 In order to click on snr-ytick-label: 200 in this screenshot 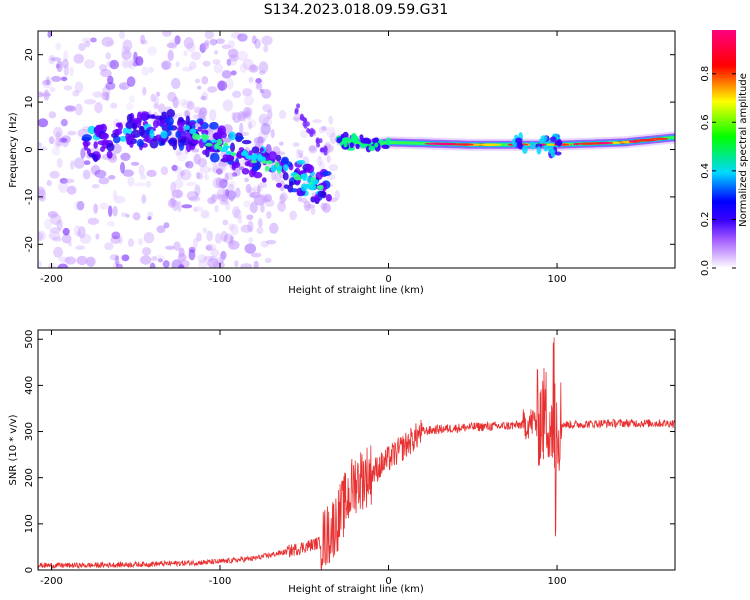, I will do `click(29, 477)`.